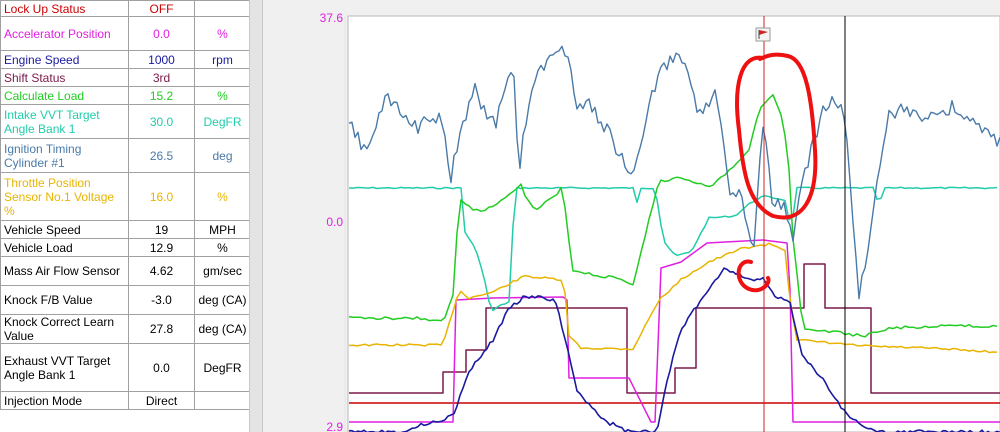 The image size is (1000, 432). Describe the element at coordinates (64, 367) in the screenshot. I see `parameter-name: Exhaust VVT Target Angle Bank 1` at that location.